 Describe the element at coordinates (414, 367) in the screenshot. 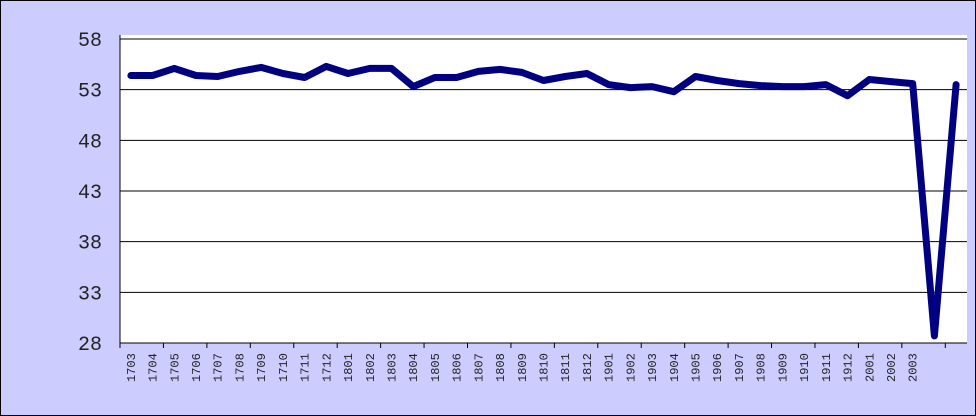

I see `x-axis-tick-label: 1804` at that location.